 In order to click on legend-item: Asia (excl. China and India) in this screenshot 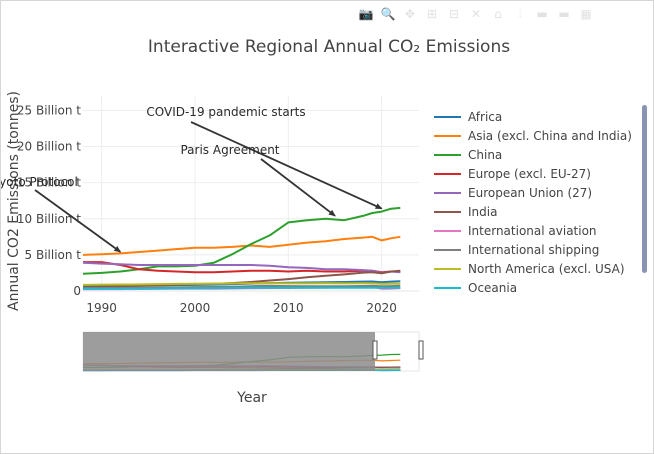, I will do `click(533, 136)`.